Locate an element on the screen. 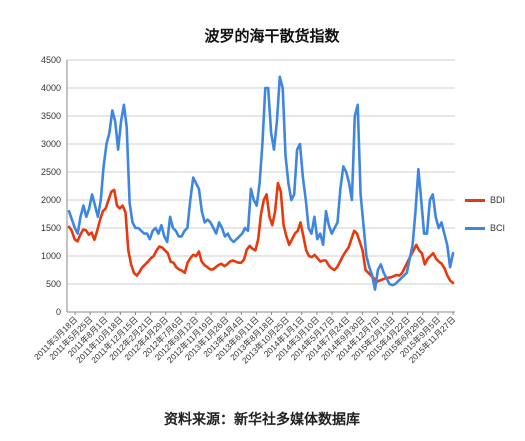  y-tick-label: 3500 is located at coordinates (51, 116).